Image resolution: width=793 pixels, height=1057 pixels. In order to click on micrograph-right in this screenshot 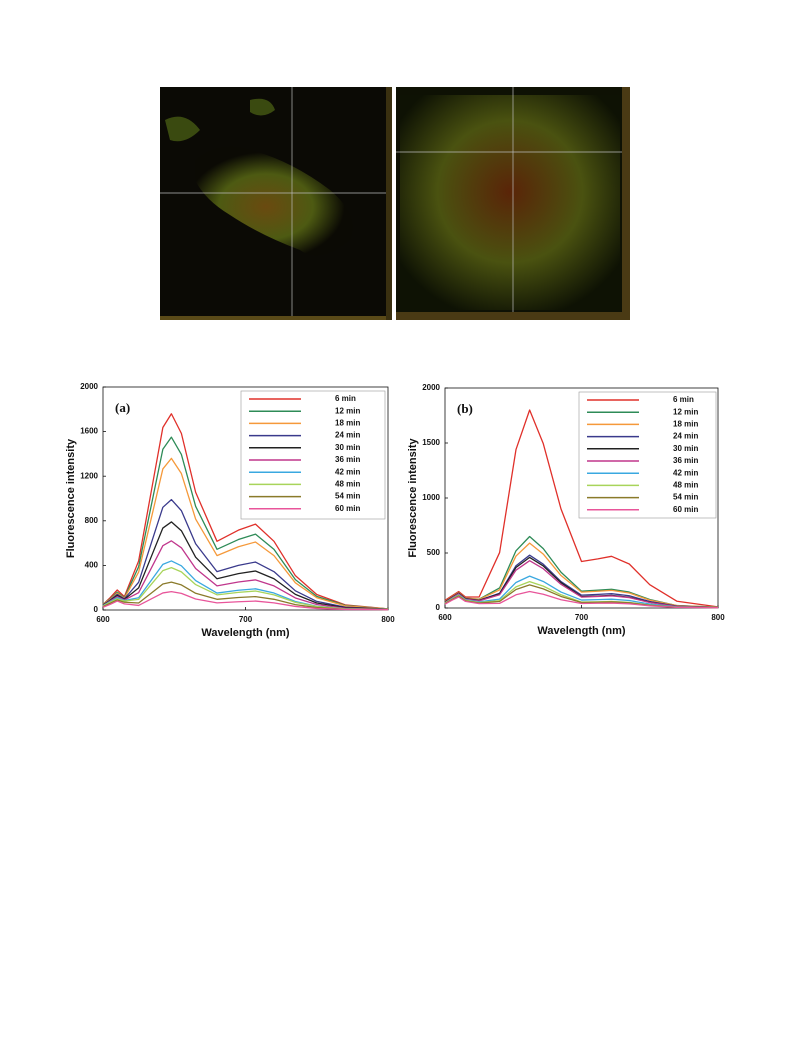, I will do `click(513, 203)`.